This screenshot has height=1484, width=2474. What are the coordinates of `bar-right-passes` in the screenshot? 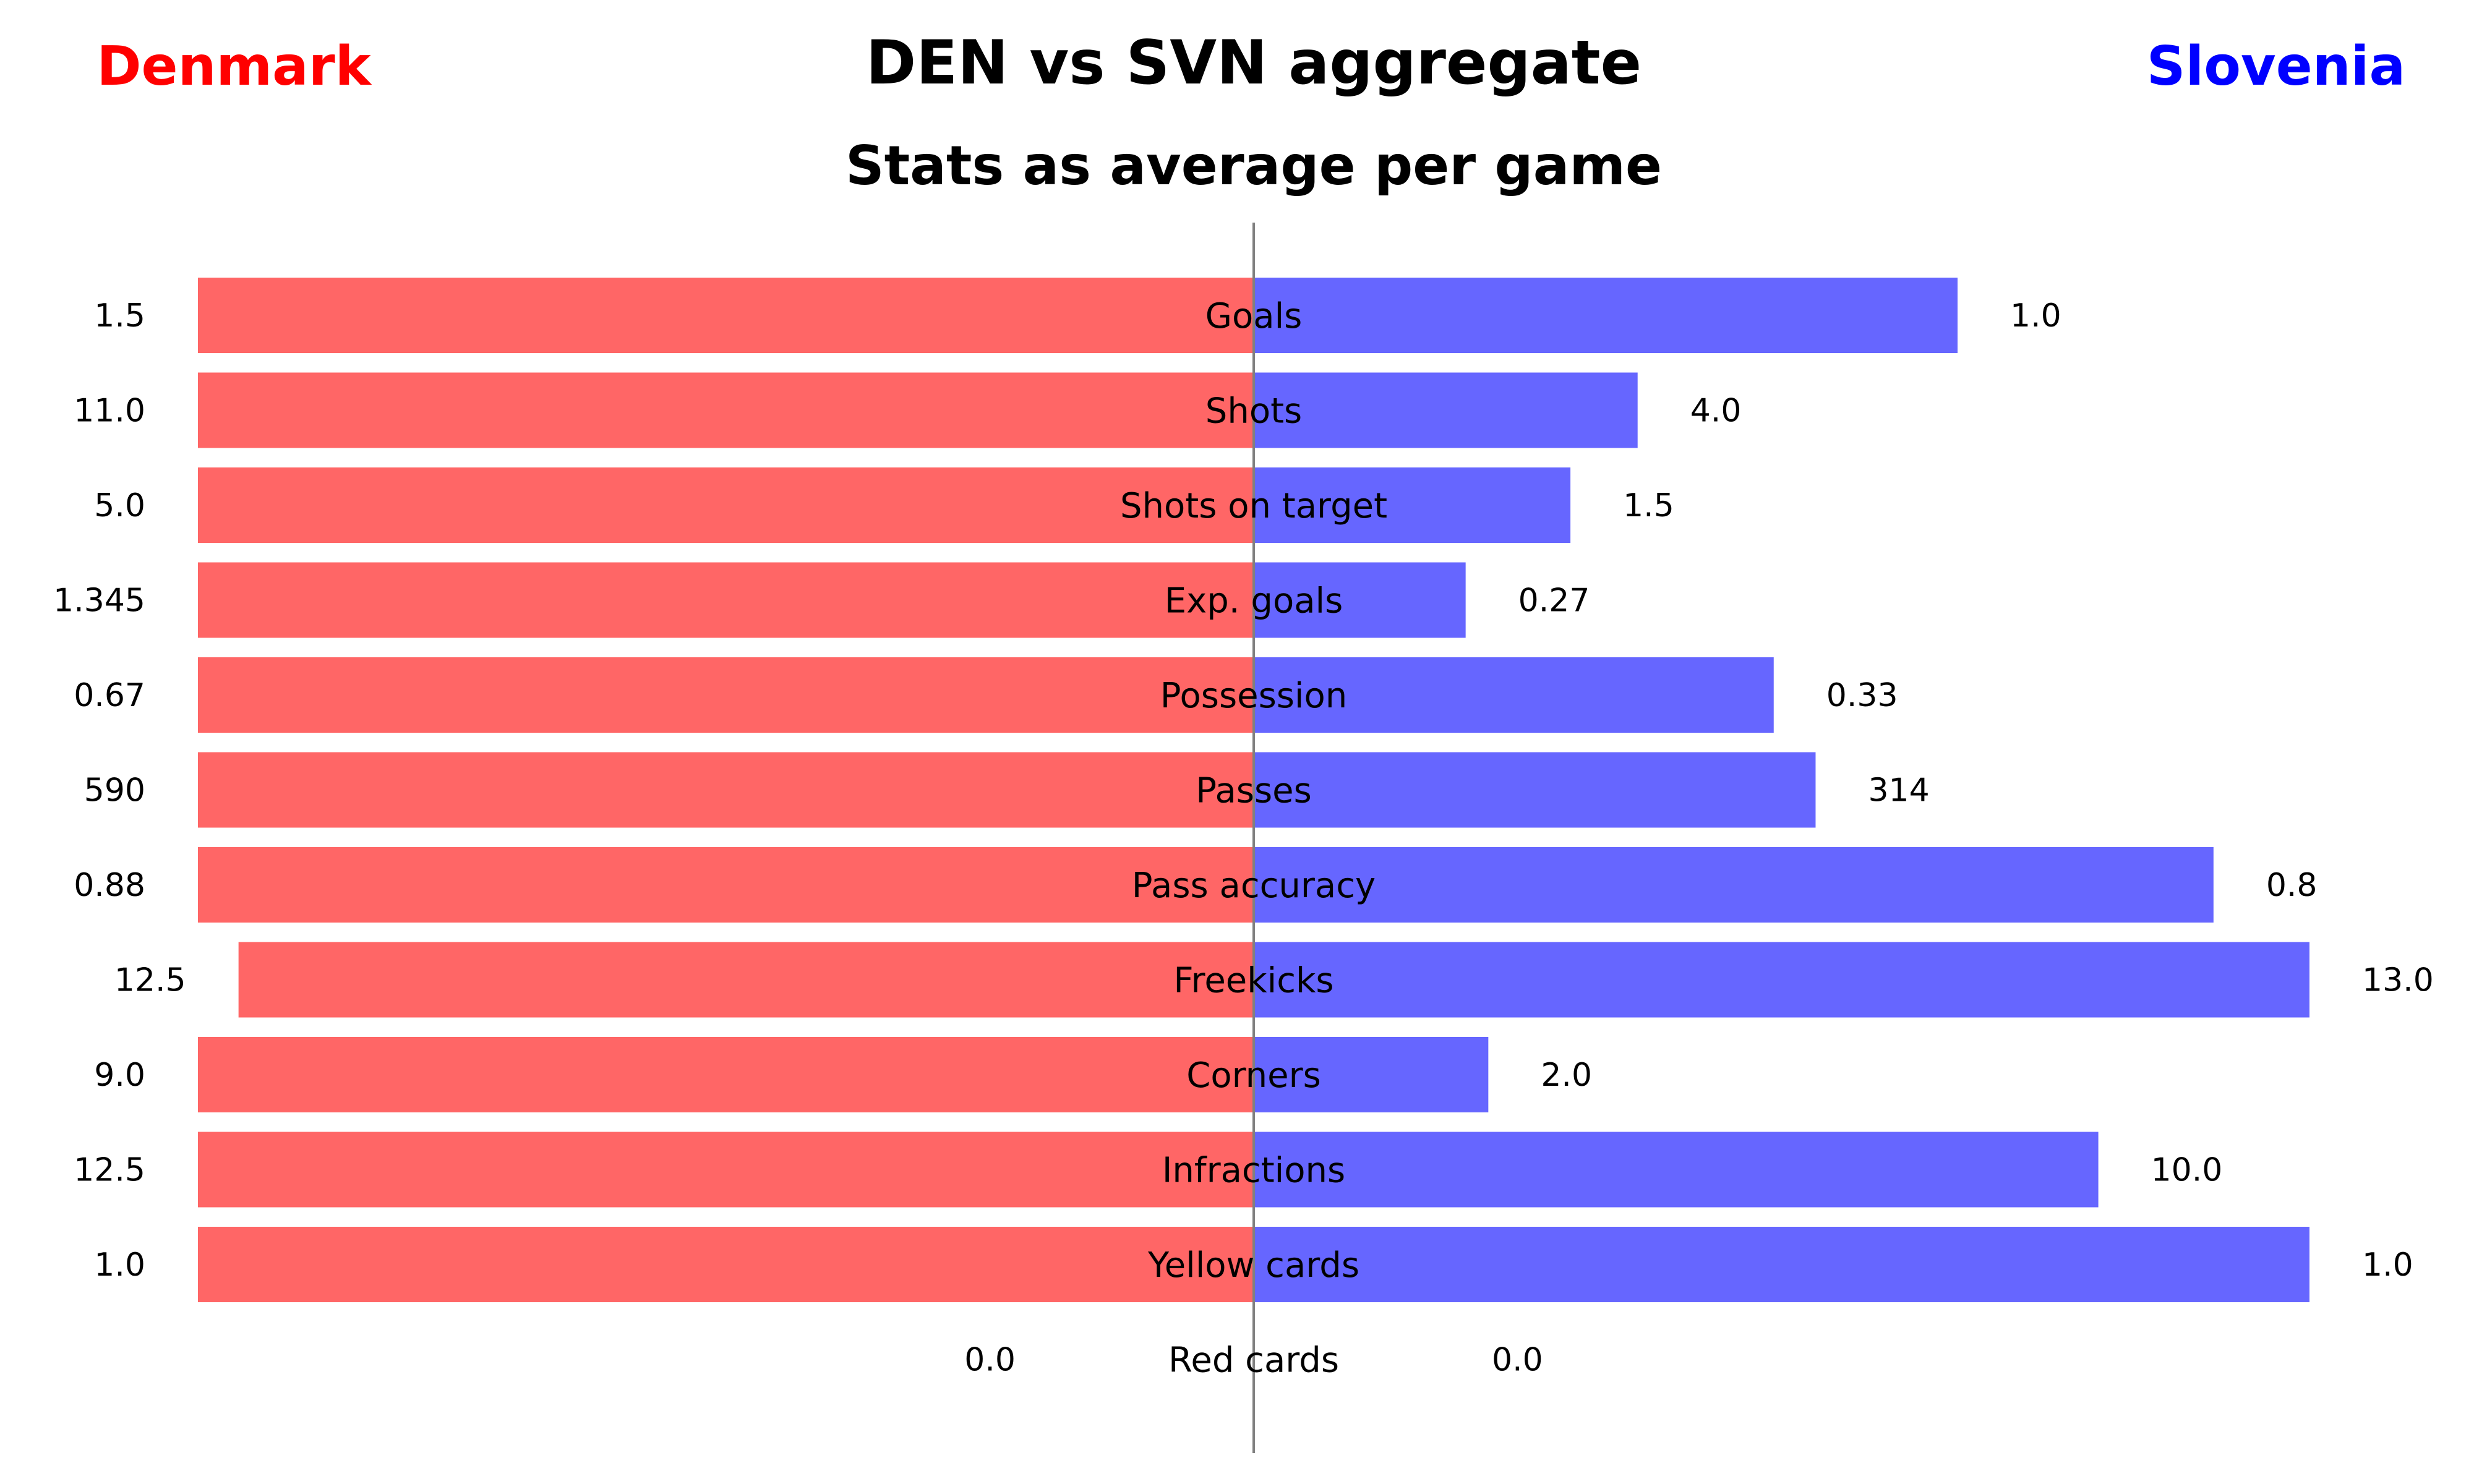 It's located at (1535, 790).